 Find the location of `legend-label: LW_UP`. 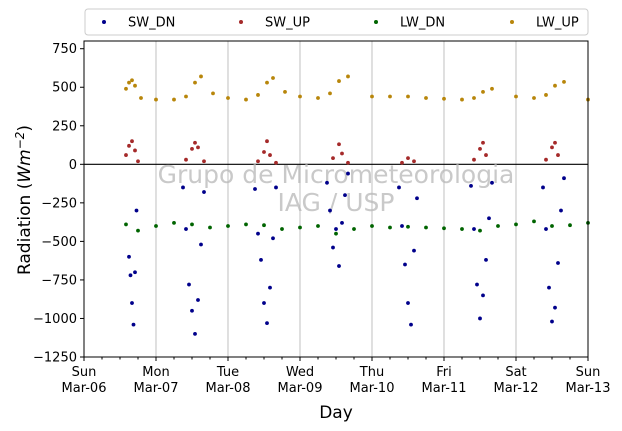

legend-label: LW_UP is located at coordinates (557, 23).